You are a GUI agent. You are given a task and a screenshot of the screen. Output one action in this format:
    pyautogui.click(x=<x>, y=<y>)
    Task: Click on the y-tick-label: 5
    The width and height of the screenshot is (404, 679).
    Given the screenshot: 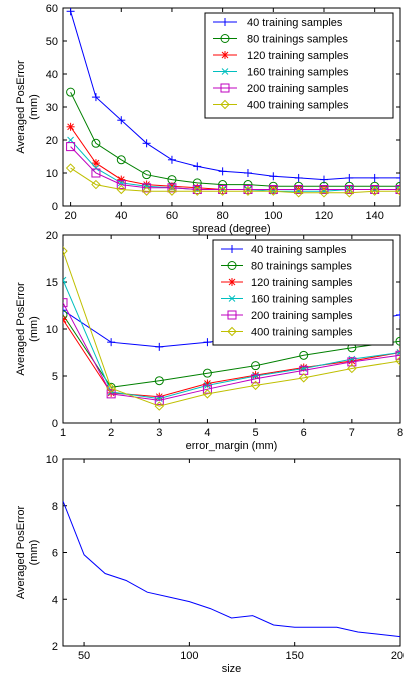 What is the action you would take?
    pyautogui.click(x=55, y=377)
    